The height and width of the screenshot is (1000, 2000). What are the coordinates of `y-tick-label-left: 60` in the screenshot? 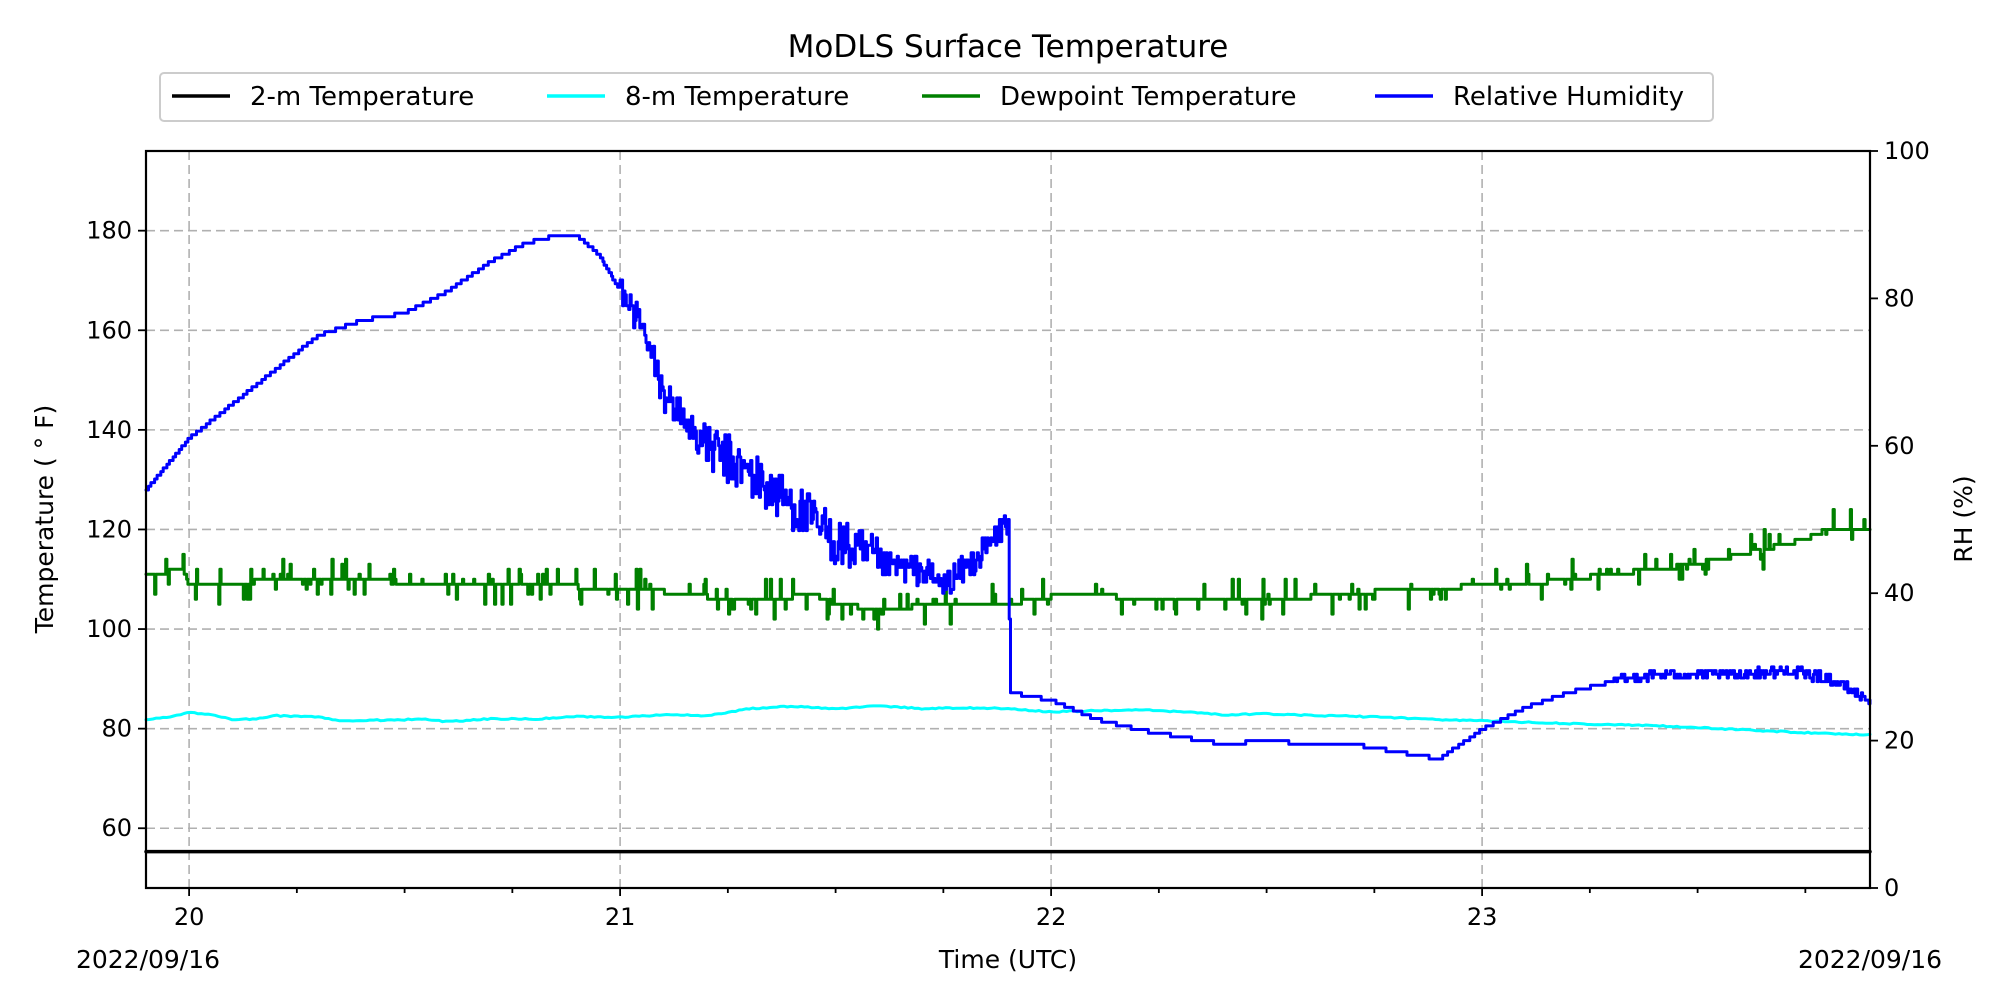 It's located at (116, 828).